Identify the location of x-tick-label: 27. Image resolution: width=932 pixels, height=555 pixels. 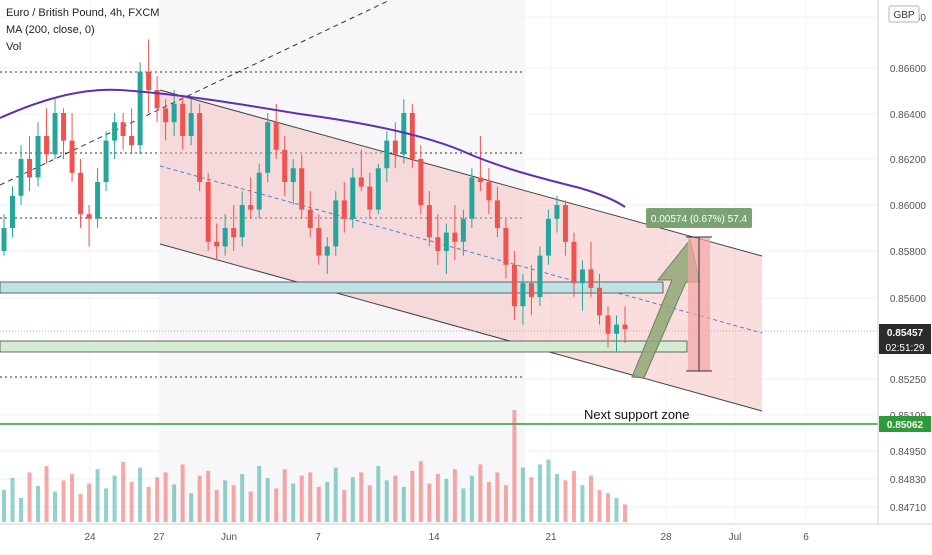
(159, 537).